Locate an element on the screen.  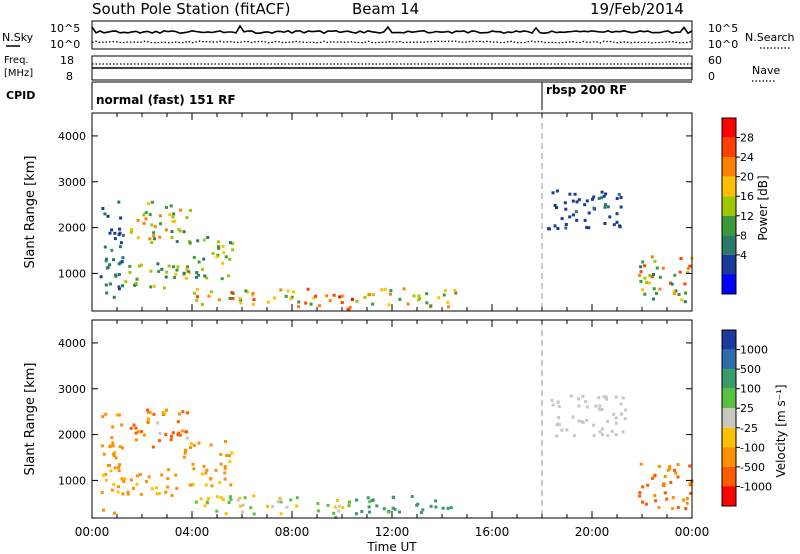
noise-right-tick-top: 10^5 is located at coordinates (723, 28).